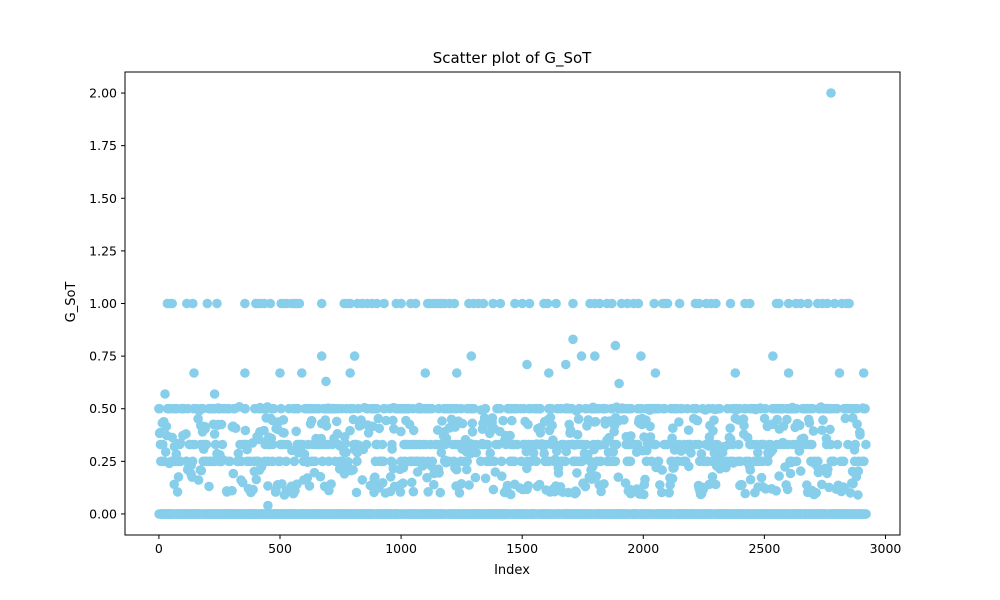  Describe the element at coordinates (886, 548) in the screenshot. I see `x-tick-label: 3000` at that location.